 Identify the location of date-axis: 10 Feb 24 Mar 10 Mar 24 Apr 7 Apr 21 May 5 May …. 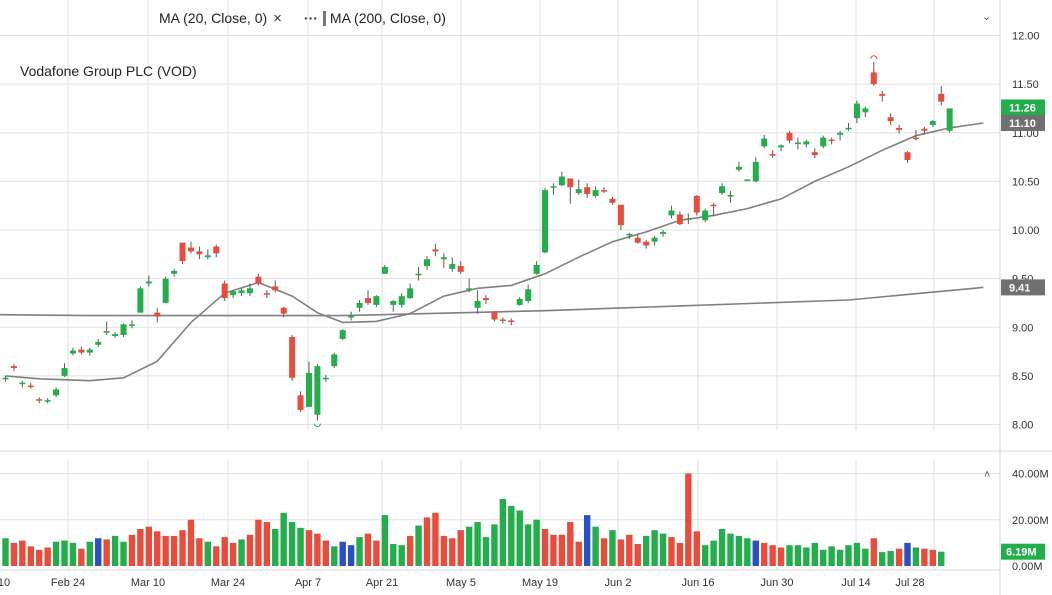
(462, 583).